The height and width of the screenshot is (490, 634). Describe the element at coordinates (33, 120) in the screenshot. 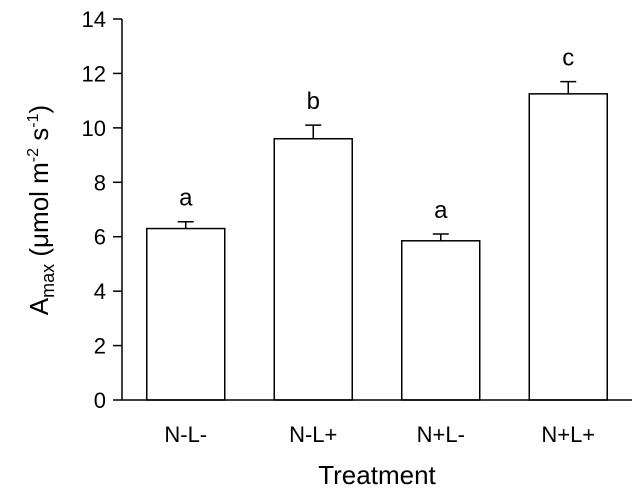

I see `y-label-sup2: -1` at that location.